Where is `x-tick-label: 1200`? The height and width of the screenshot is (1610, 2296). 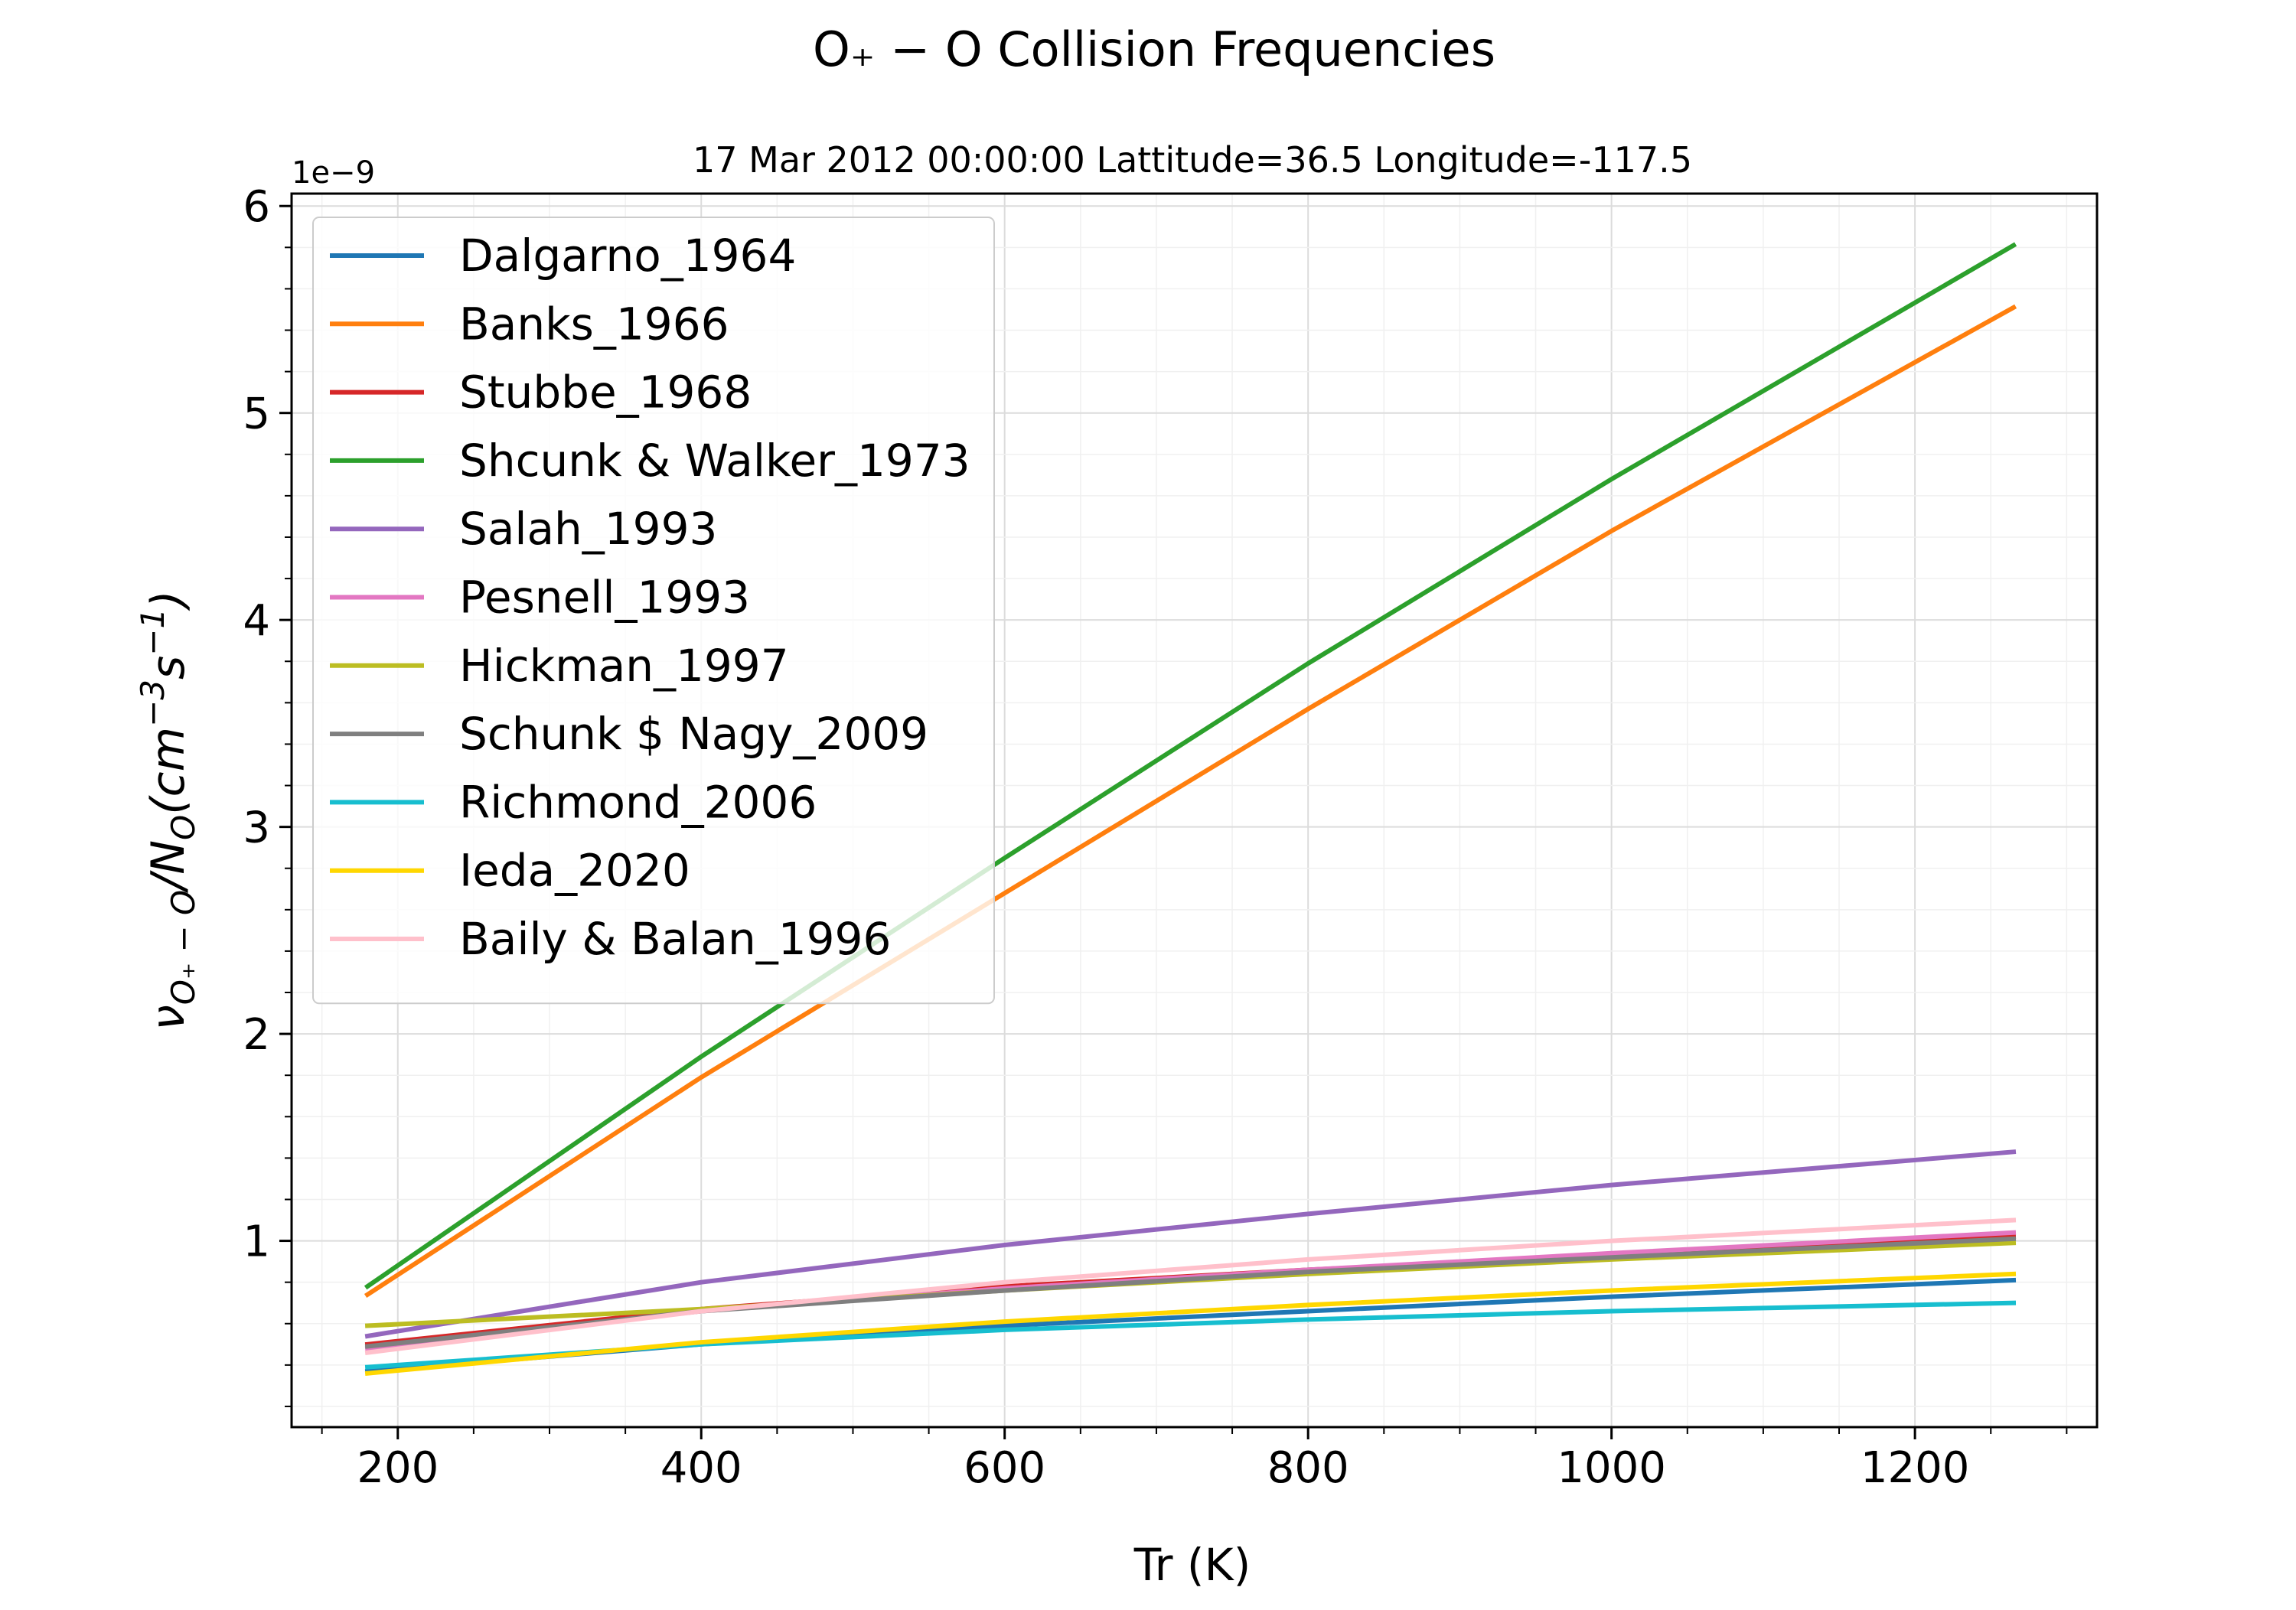 x-tick-label: 1200 is located at coordinates (1915, 1468).